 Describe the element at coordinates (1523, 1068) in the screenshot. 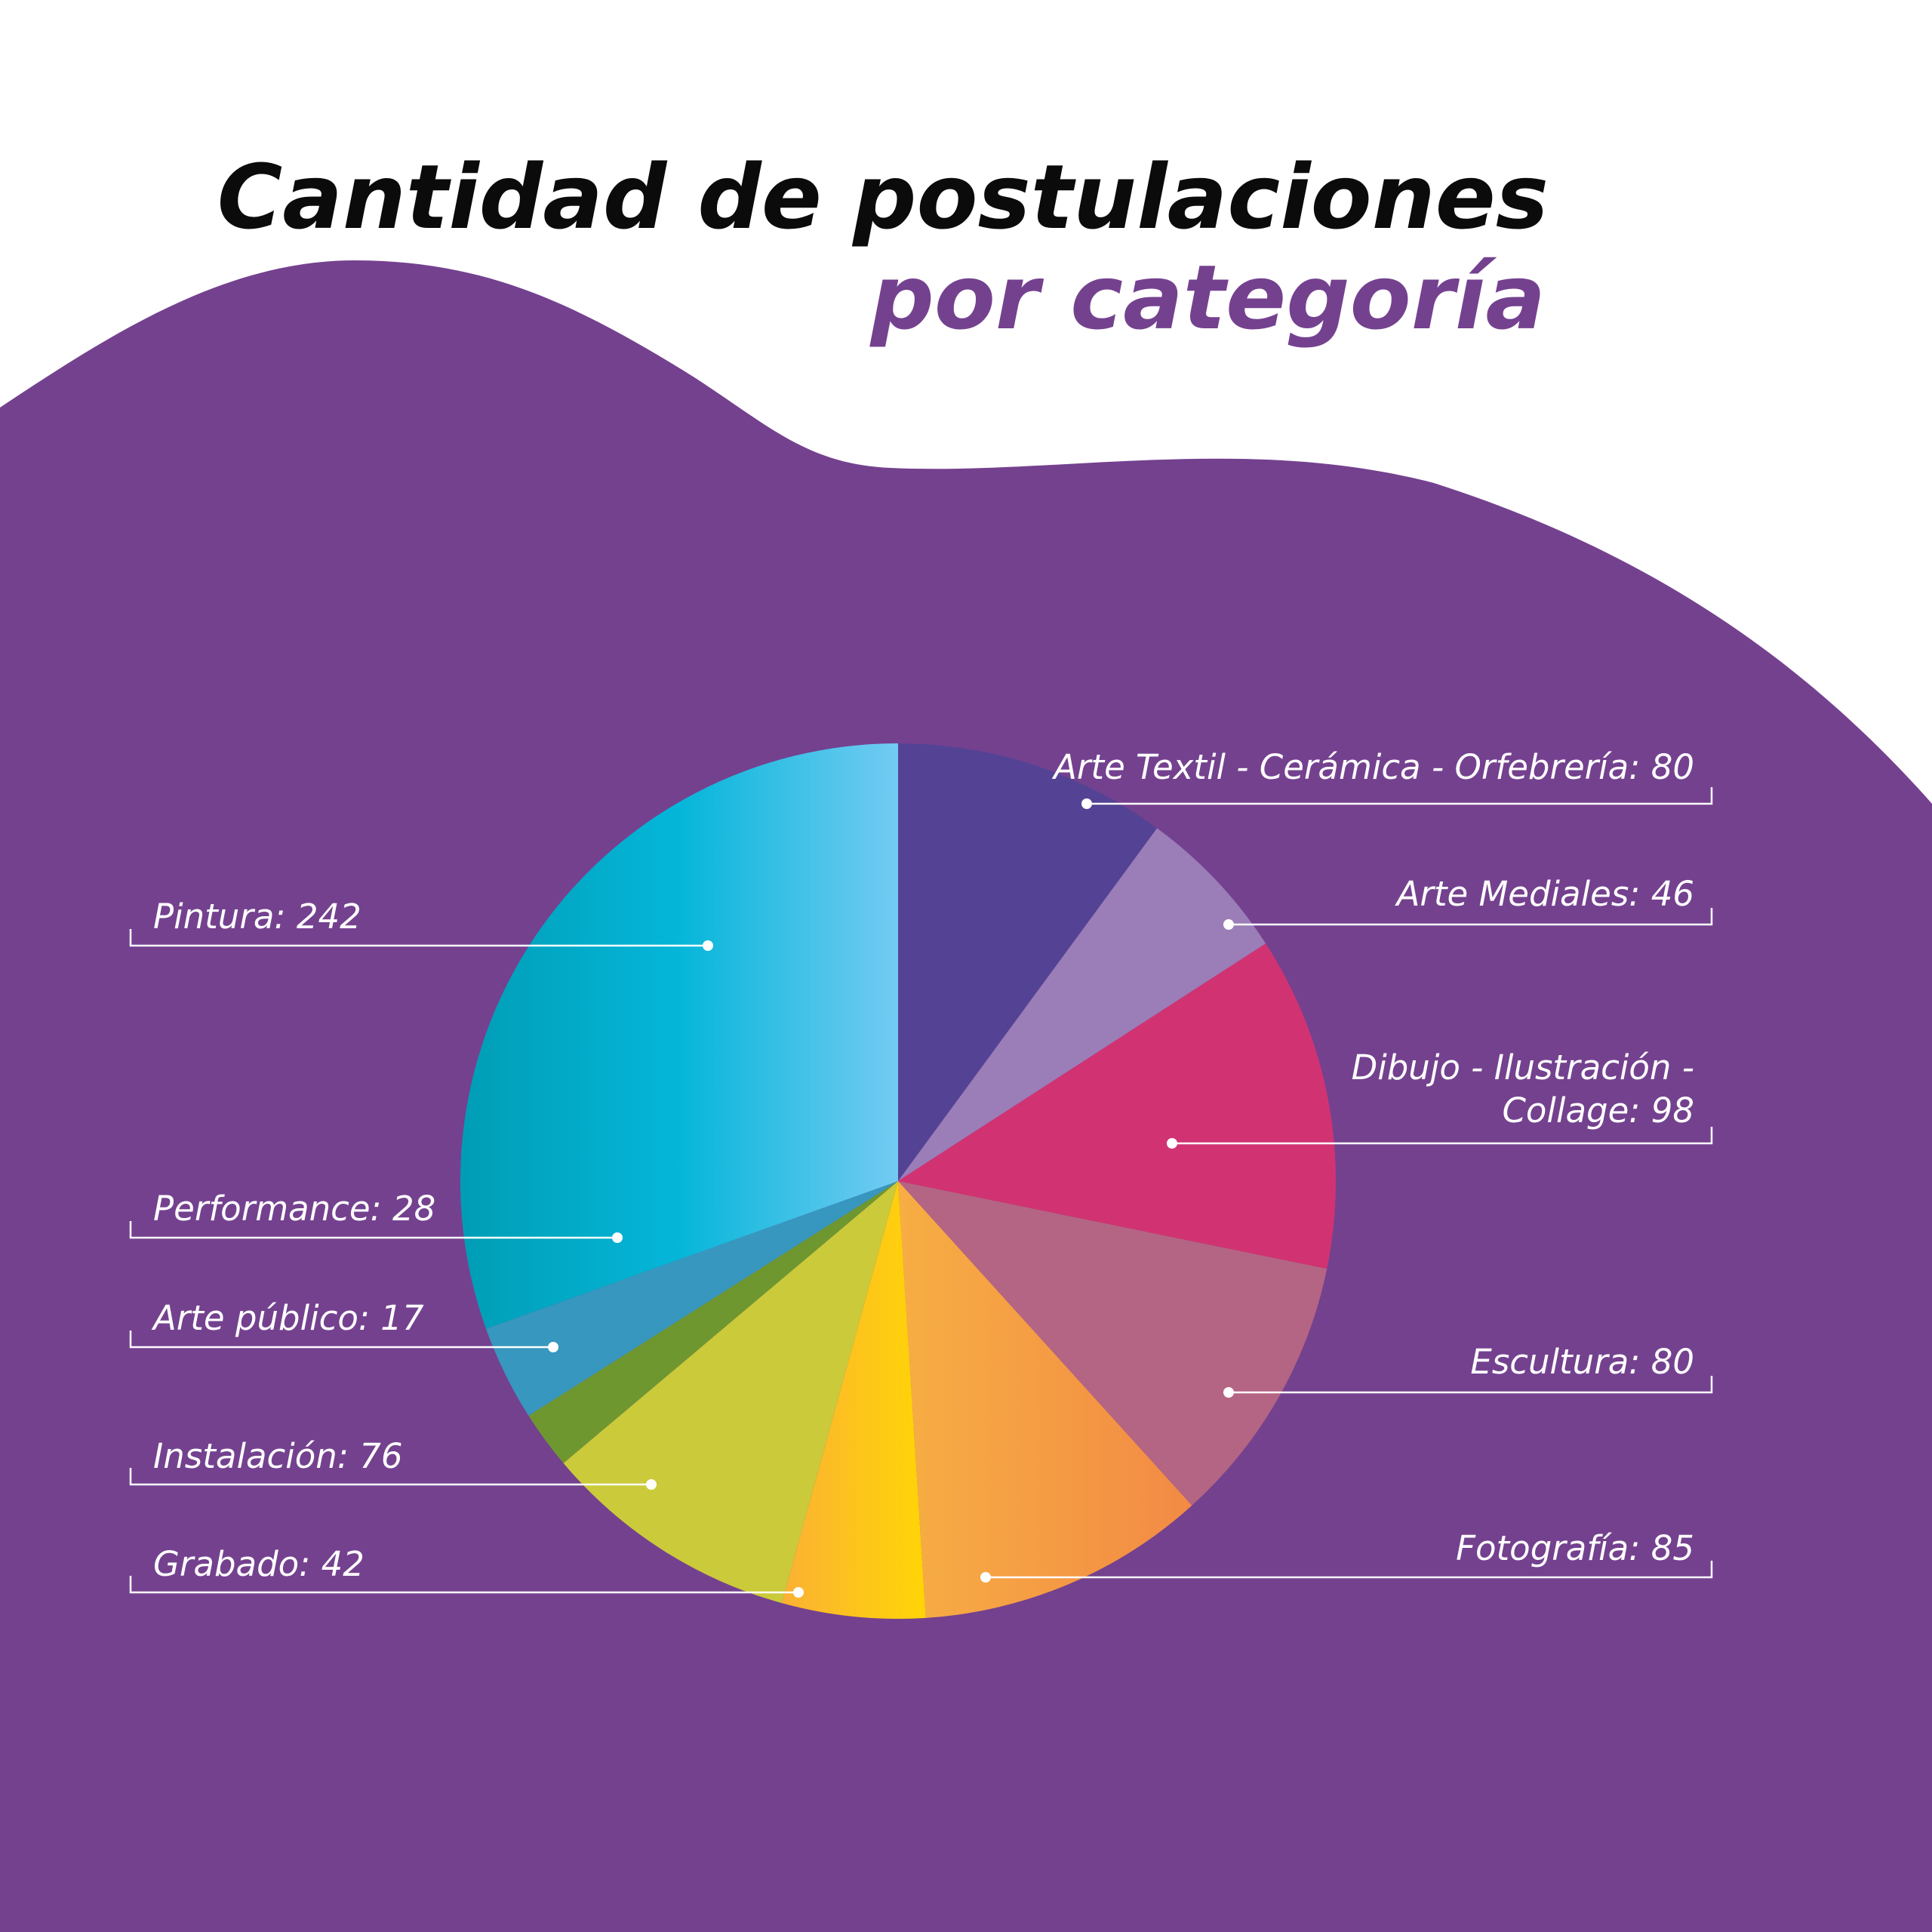

I see `slice-label-dibujo-ilustracion-collage-line-1: Dibujo - Ilustración -` at that location.